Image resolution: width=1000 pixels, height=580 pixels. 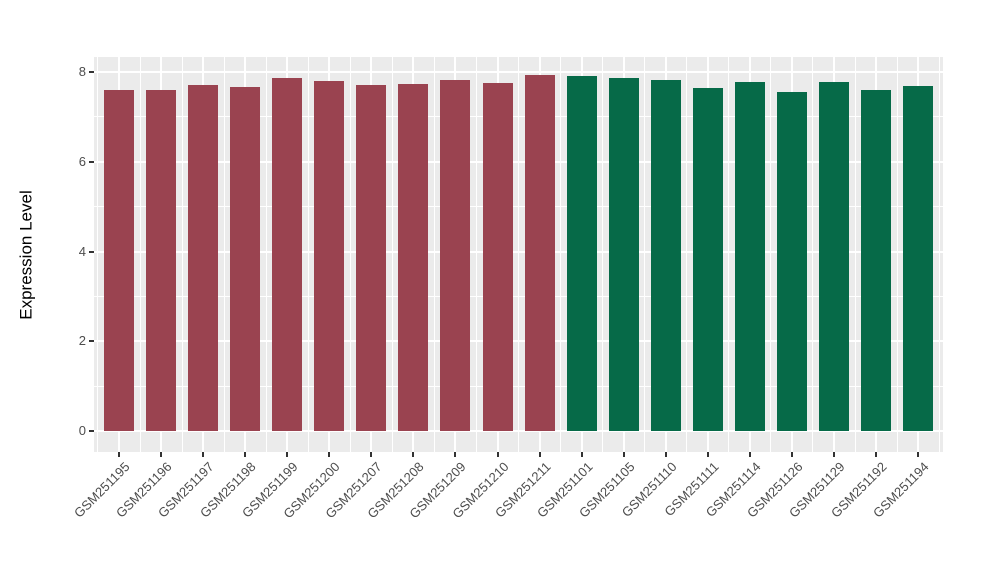 What do you see at coordinates (203, 258) in the screenshot?
I see `bar-GSM251197` at bounding box center [203, 258].